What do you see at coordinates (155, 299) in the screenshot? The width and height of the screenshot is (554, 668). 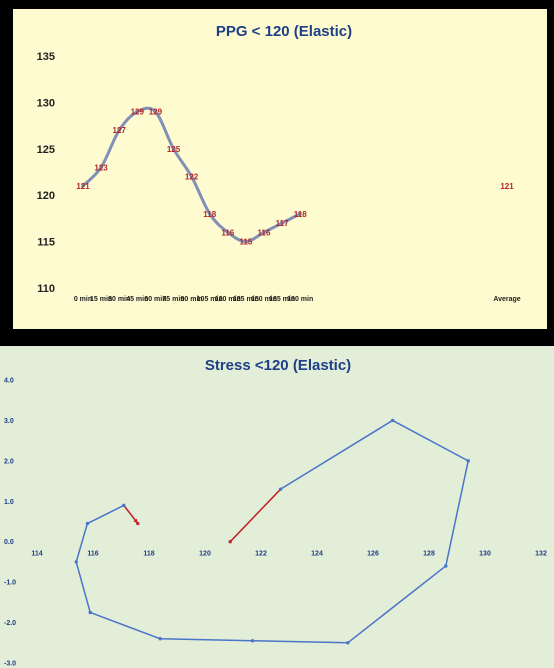 I see `x-tick-label: 60 min` at bounding box center [155, 299].